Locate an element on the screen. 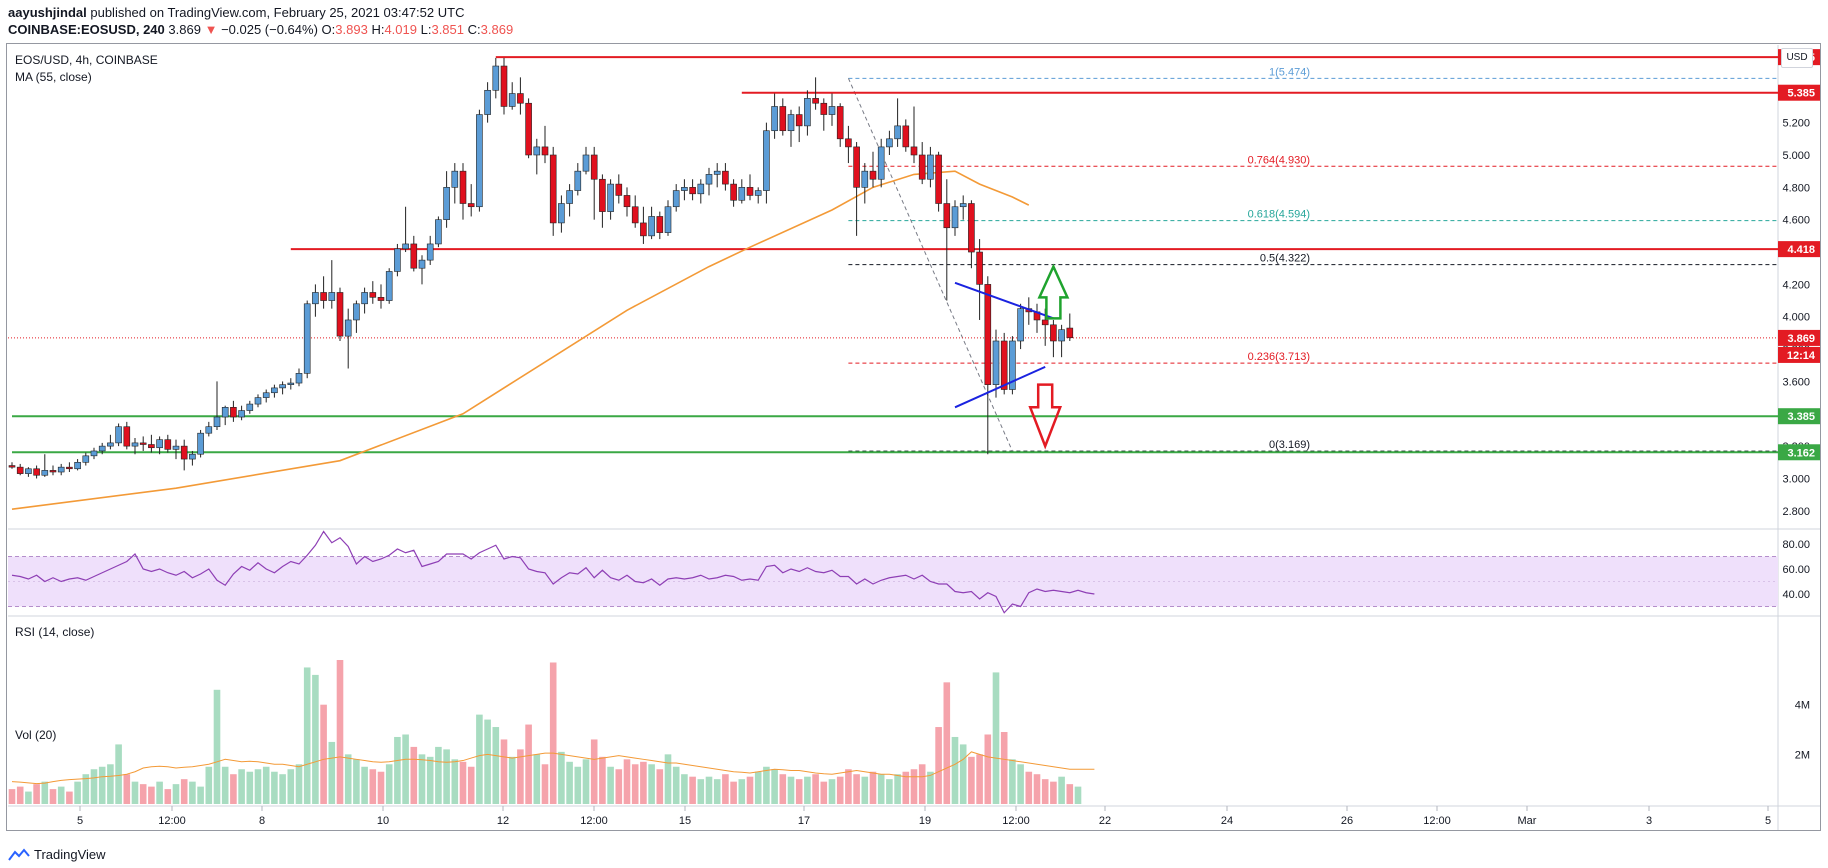 Image resolution: width=1828 pixels, height=868 pixels. volume-ma-line is located at coordinates (553, 768).